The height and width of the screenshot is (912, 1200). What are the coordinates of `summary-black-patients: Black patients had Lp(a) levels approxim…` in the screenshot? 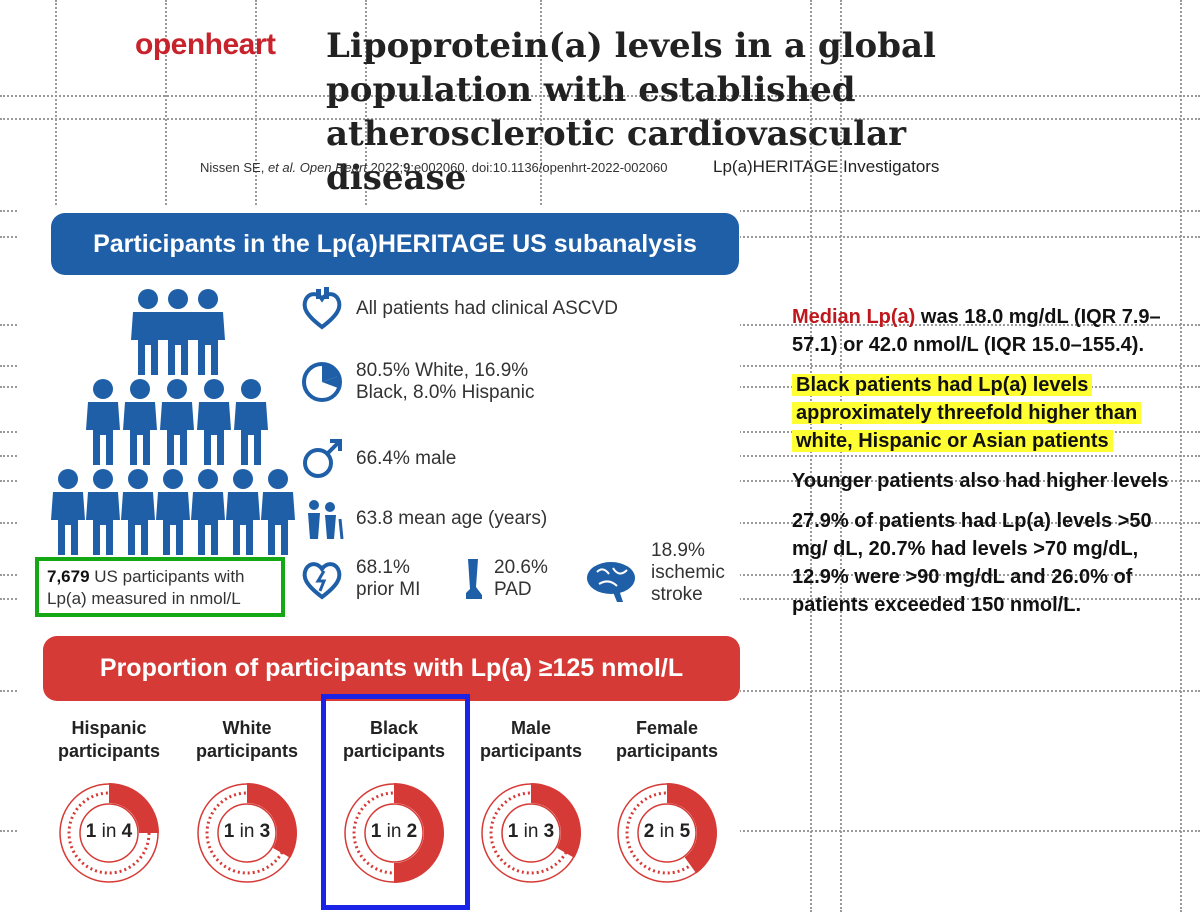 It's located at (987, 413).